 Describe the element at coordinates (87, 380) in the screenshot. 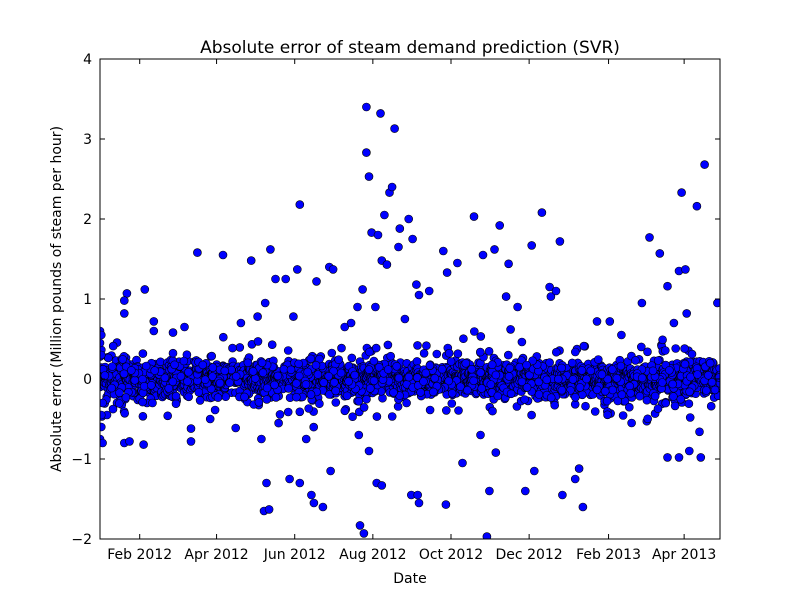

I see `y-tick-label: 0` at that location.